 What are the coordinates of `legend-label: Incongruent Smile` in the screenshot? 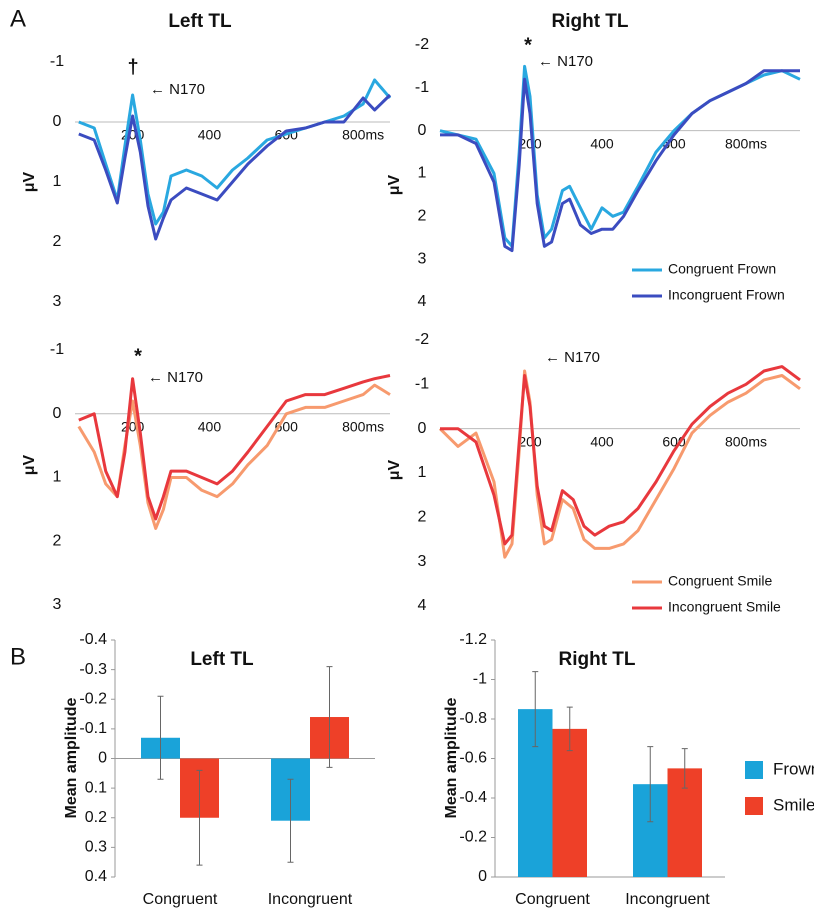 It's located at (724, 607).